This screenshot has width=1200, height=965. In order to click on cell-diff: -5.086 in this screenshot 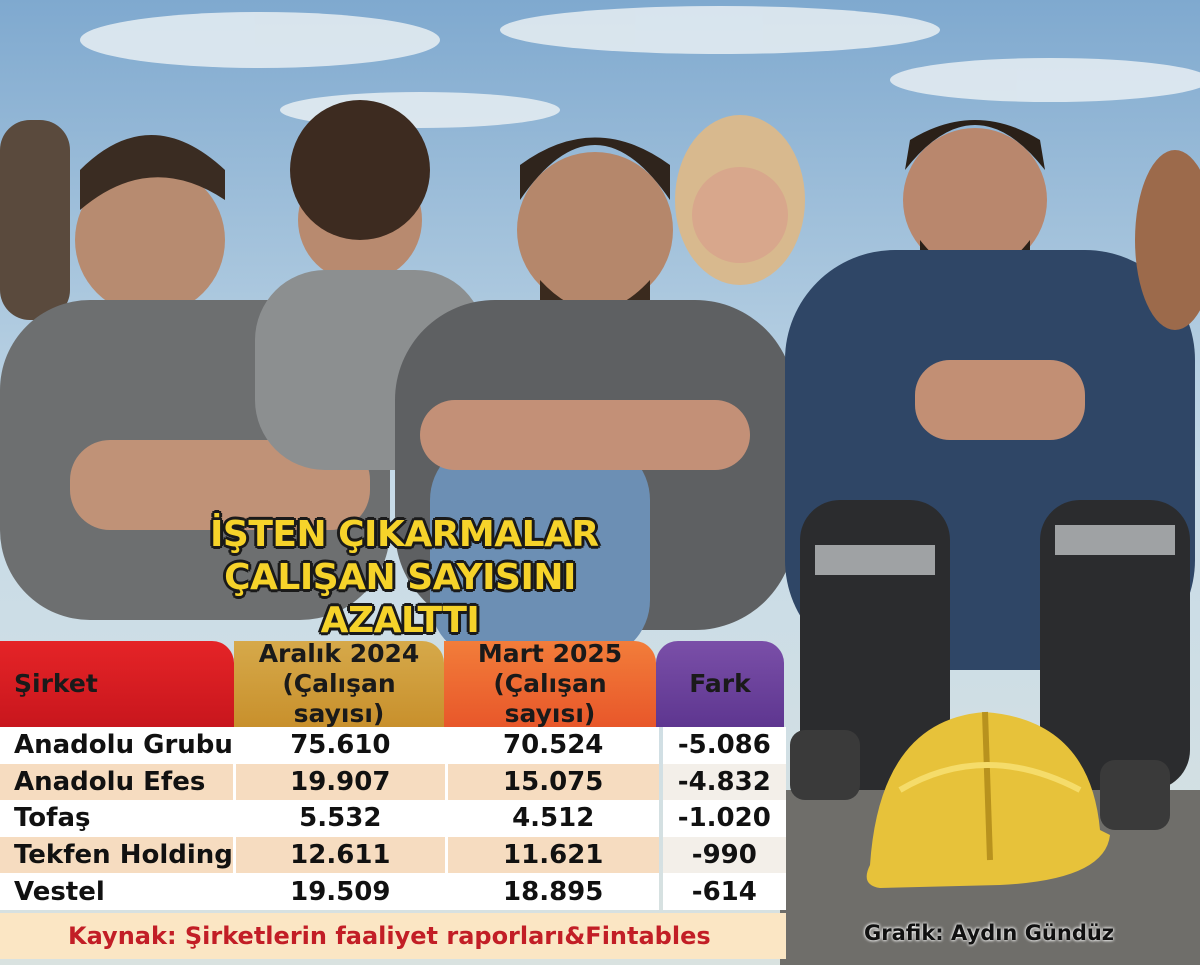, I will do `click(724, 745)`.